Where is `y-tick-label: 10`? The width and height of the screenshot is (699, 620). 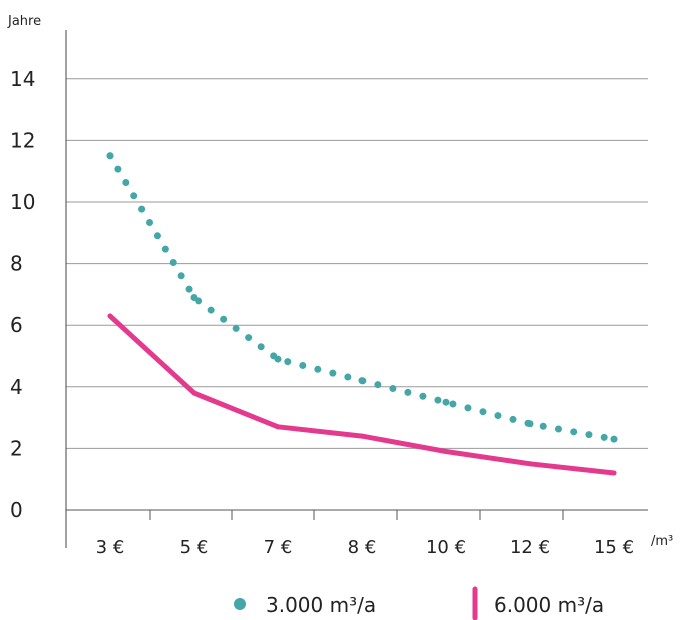 y-tick-label: 10 is located at coordinates (22, 202).